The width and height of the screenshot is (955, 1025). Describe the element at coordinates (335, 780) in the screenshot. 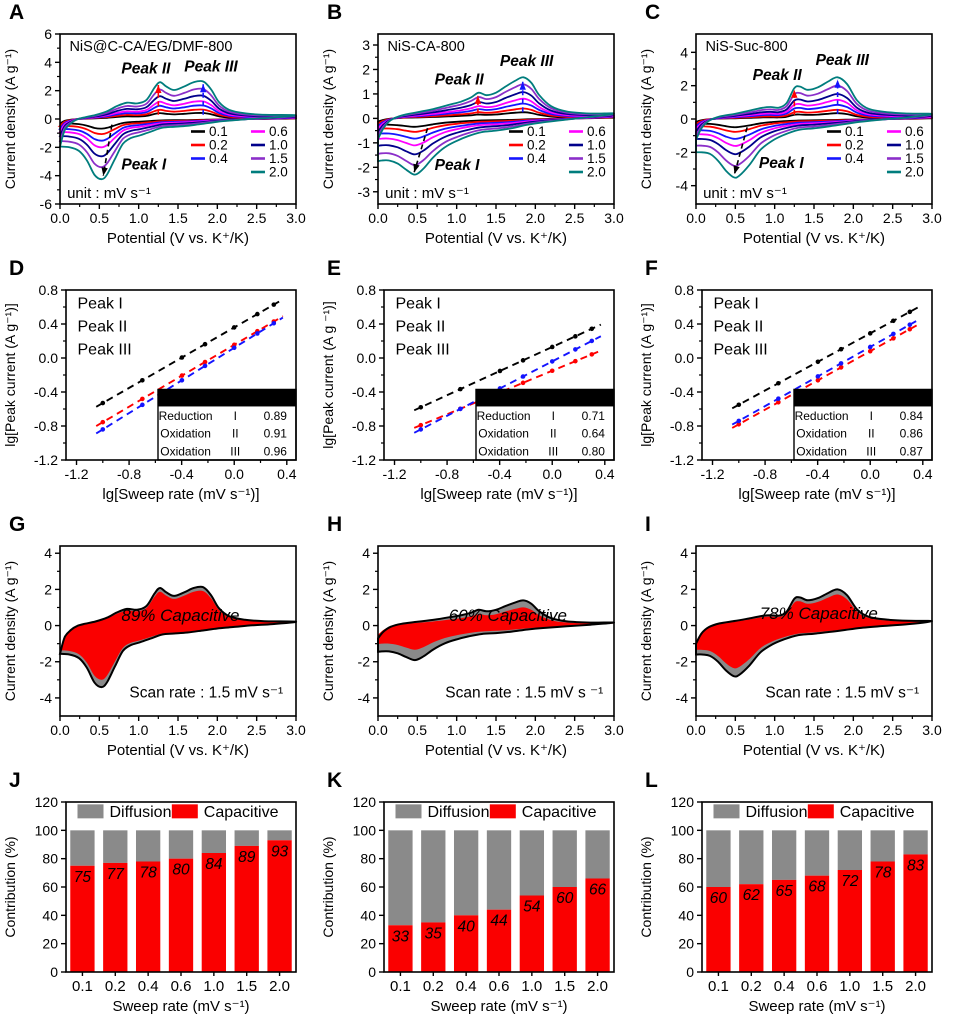

I see `panel-label-k: K` at that location.